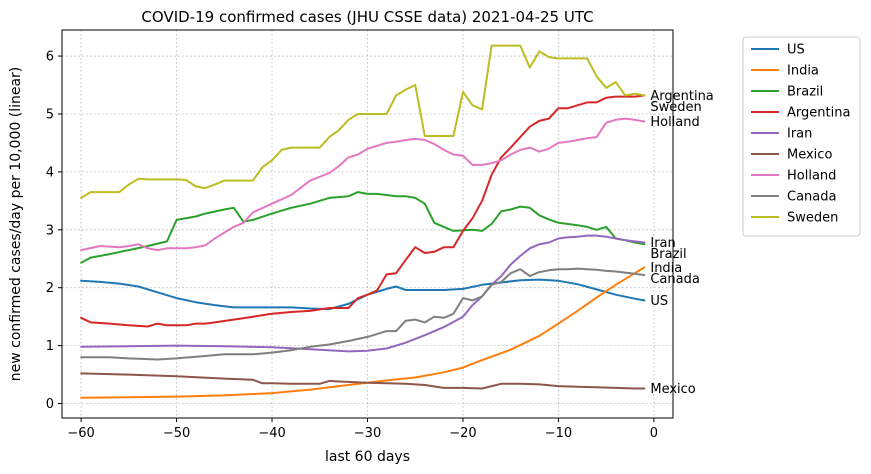  I want to click on x-tick-label: −60, so click(80, 433).